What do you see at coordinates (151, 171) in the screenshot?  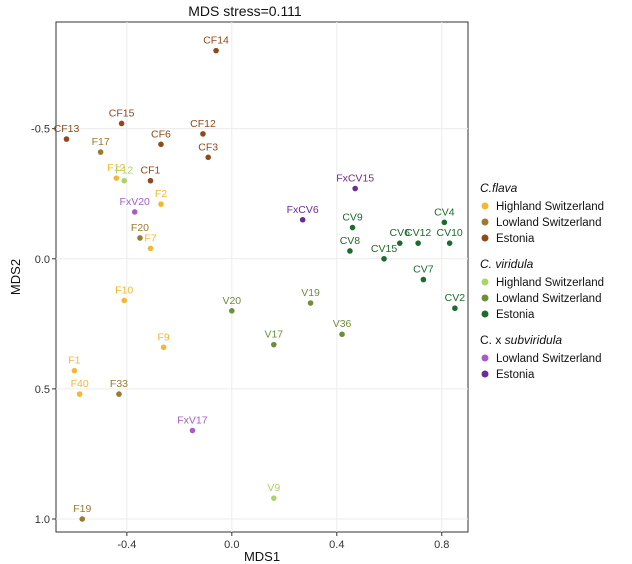 I see `point-label: CF1` at bounding box center [151, 171].